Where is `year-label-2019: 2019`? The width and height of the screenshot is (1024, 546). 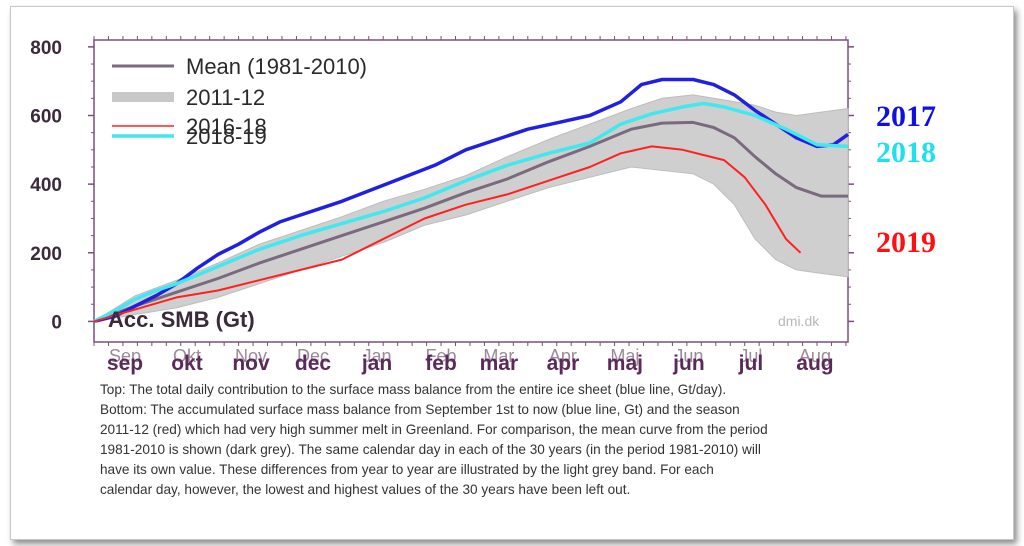 year-label-2019: 2019 is located at coordinates (906, 242).